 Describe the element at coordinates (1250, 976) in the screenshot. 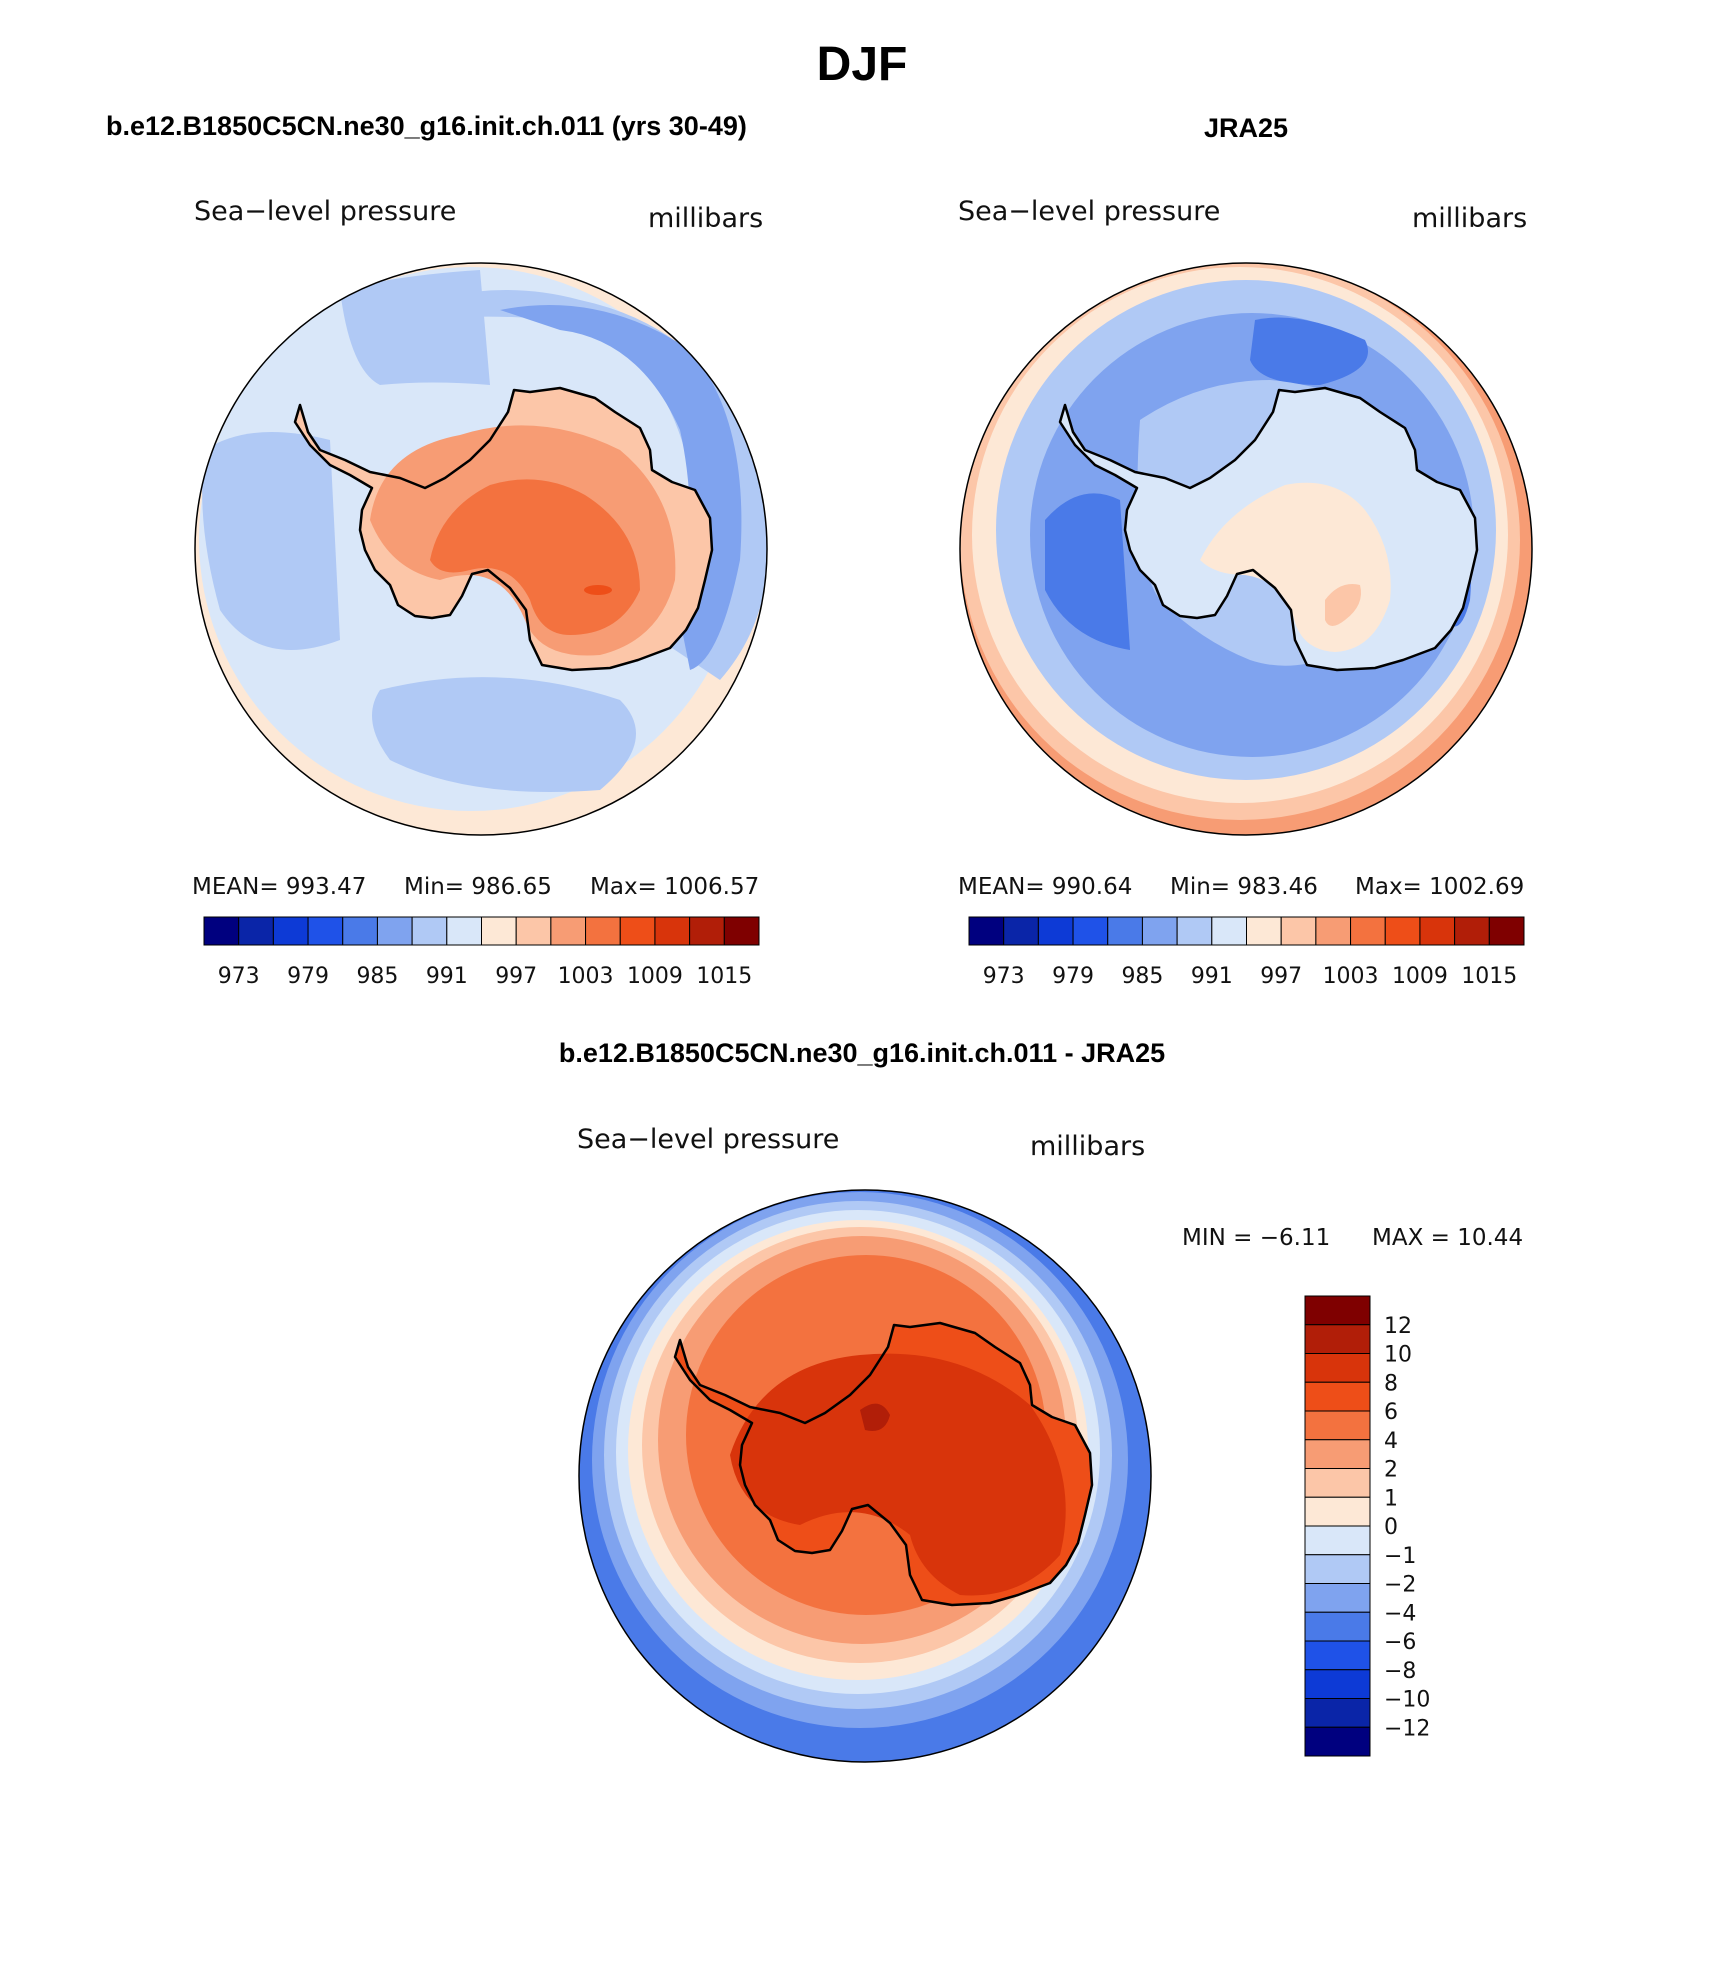

I see `panel-obs-colorbar-labels: 973 979 985 991 997 1003 1009 1015` at that location.